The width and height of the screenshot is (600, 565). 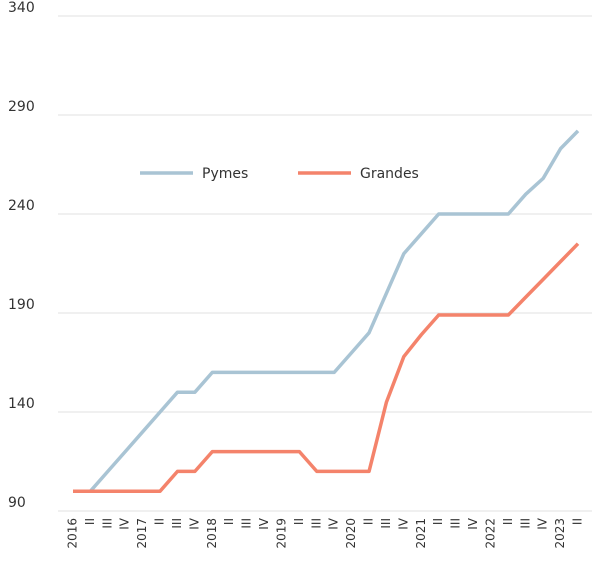 I want to click on x-tick-label: 2022, so click(x=490, y=533).